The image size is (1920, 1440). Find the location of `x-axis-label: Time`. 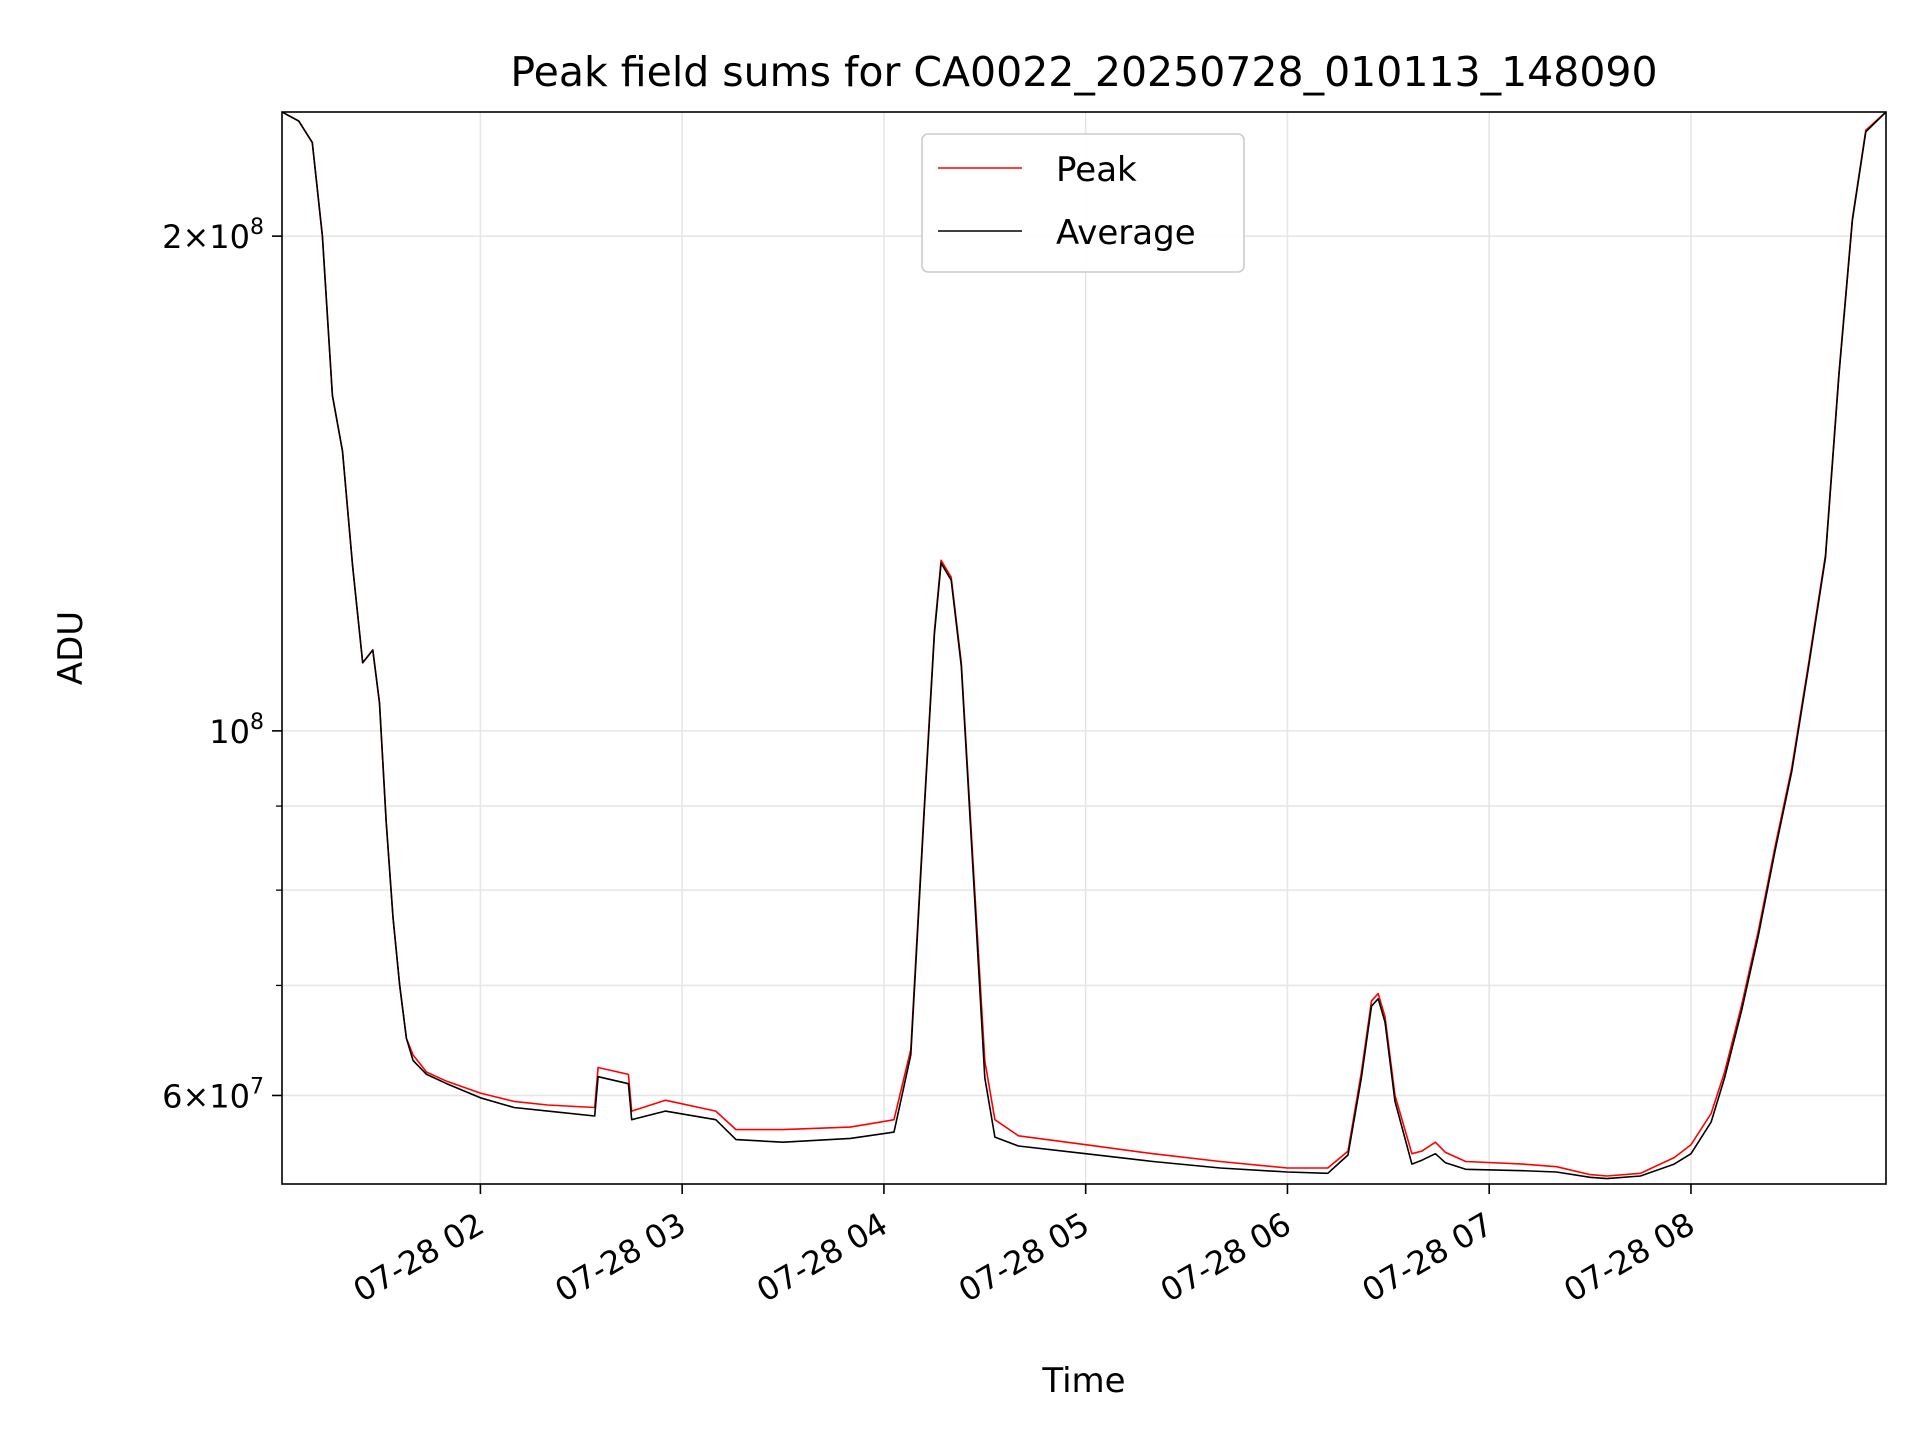

x-axis-label: Time is located at coordinates (1083, 1381).